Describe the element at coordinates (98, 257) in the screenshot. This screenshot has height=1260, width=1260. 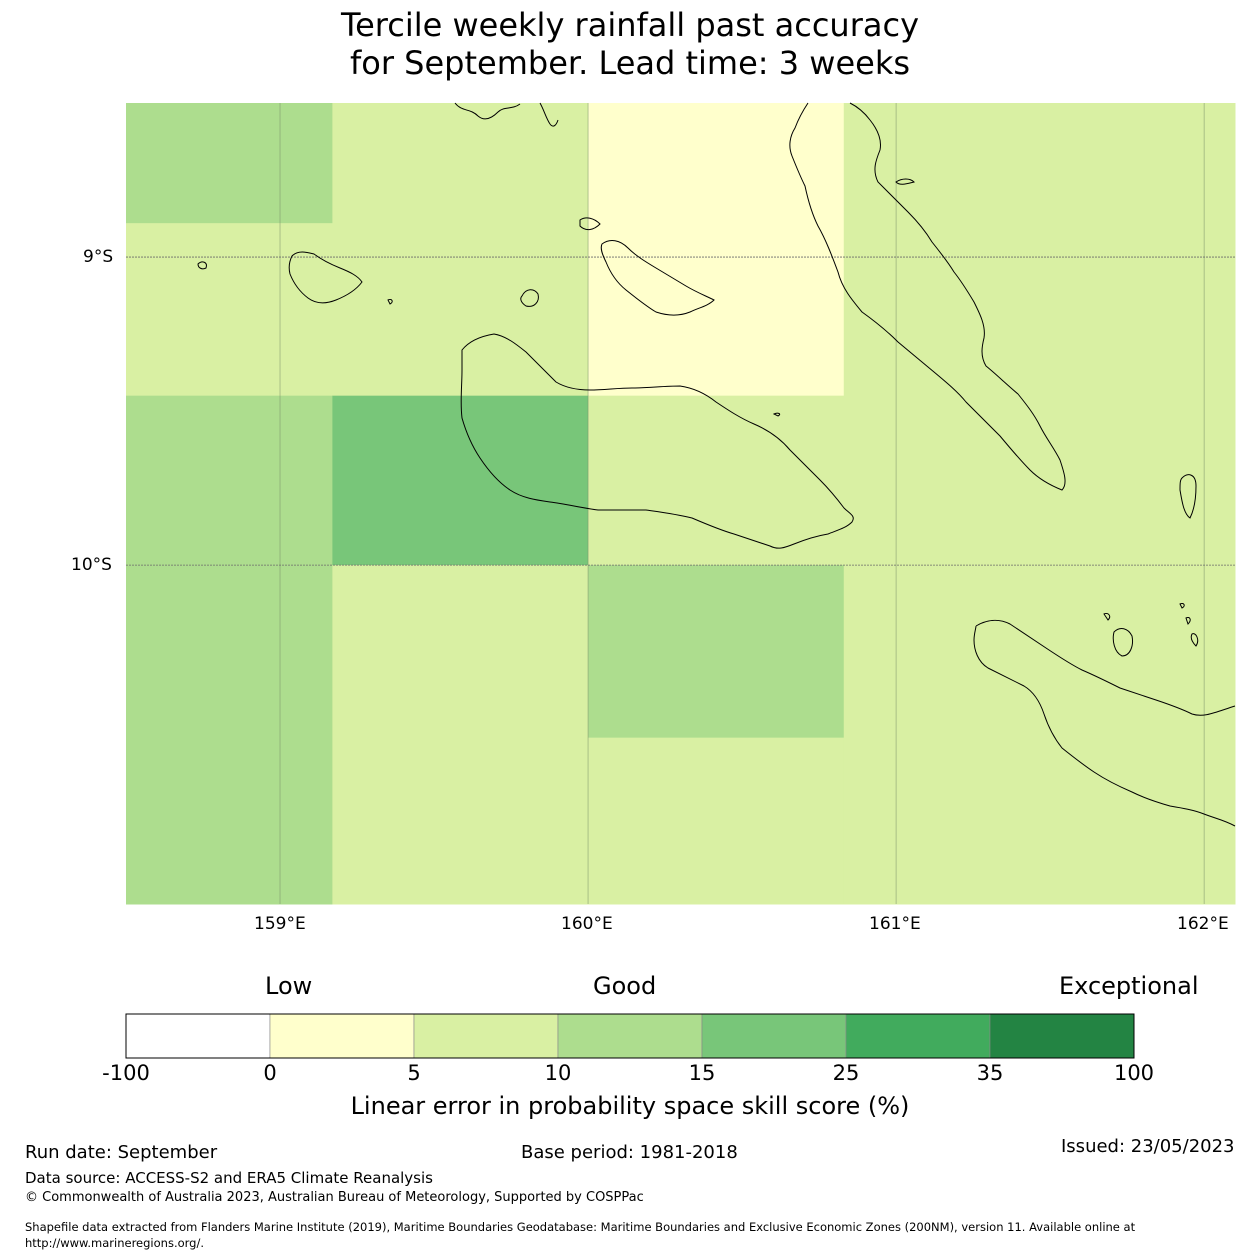
I see `lat-label-9s: 9°S` at that location.